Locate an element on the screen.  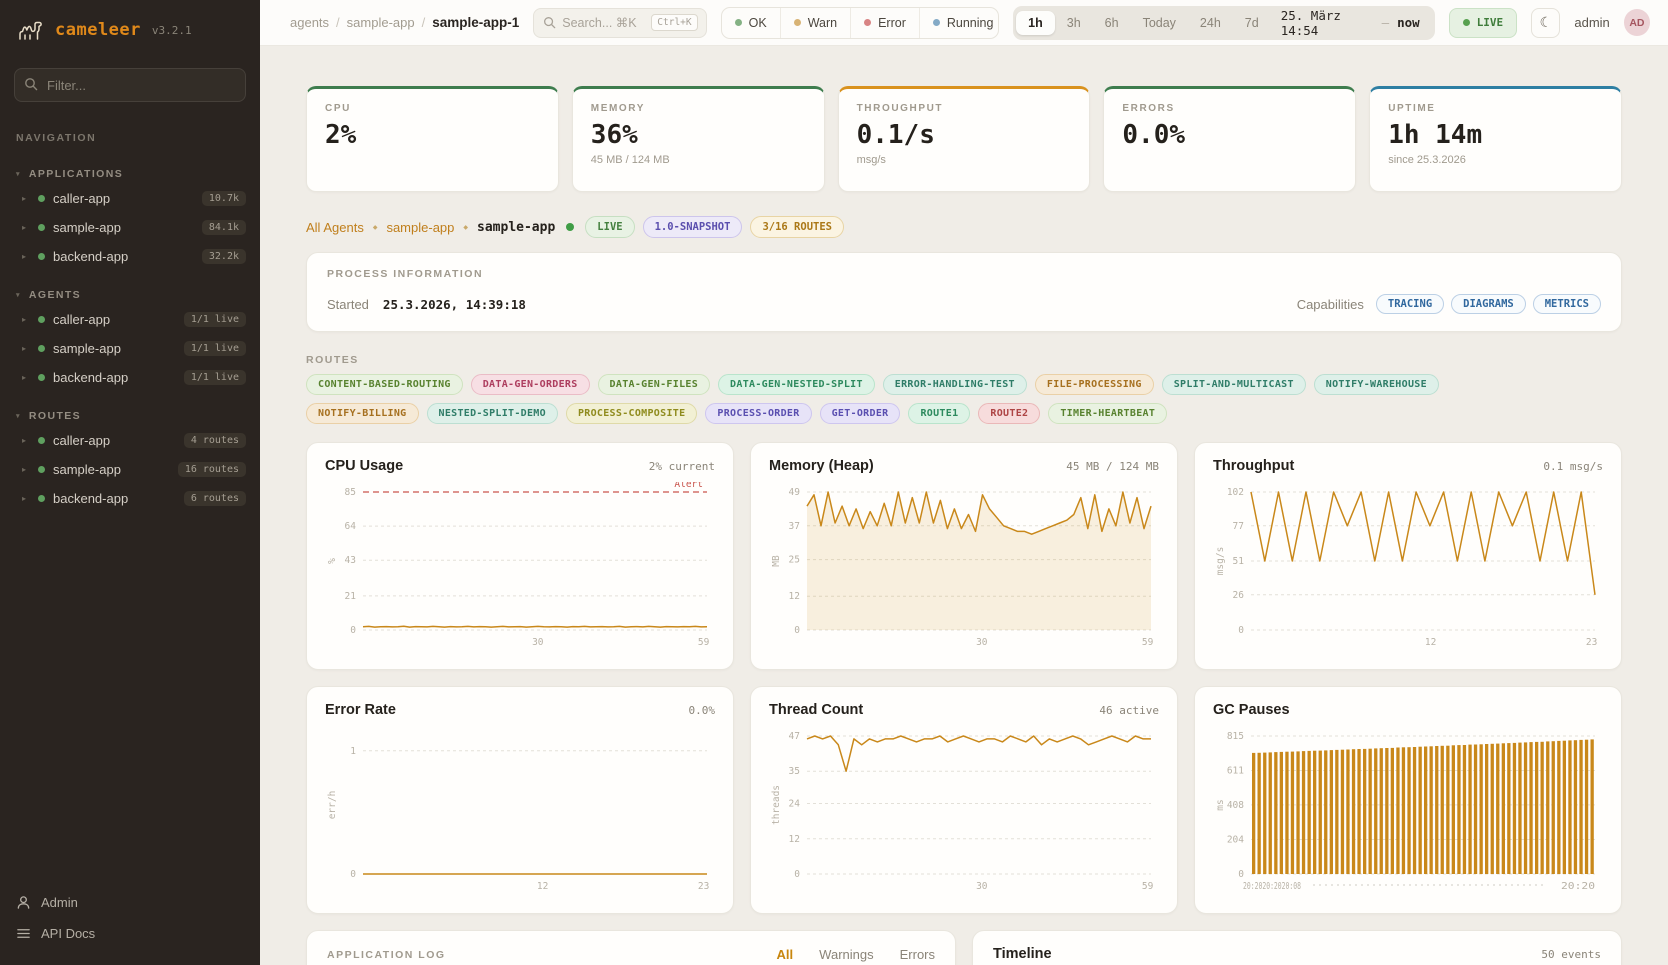
range-buttons: 1h 3h 6h Today 24h 7d is located at coordinates (1143, 22).